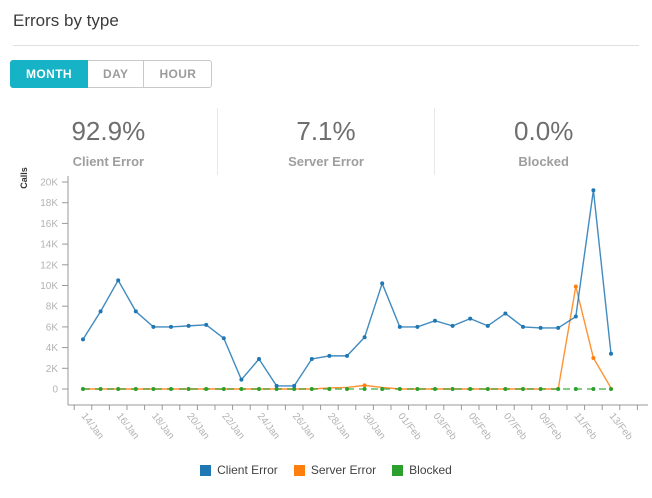 This screenshot has height=498, width=652. I want to click on legend-item-blocked: Blocked, so click(422, 470).